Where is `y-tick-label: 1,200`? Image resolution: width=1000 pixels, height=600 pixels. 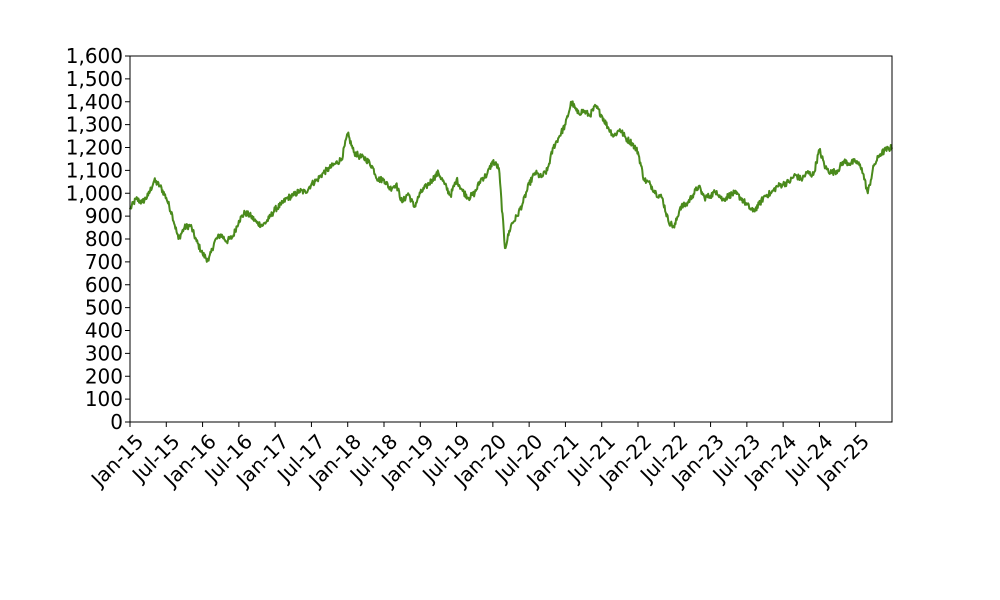 y-tick-label: 1,200 is located at coordinates (94, 148).